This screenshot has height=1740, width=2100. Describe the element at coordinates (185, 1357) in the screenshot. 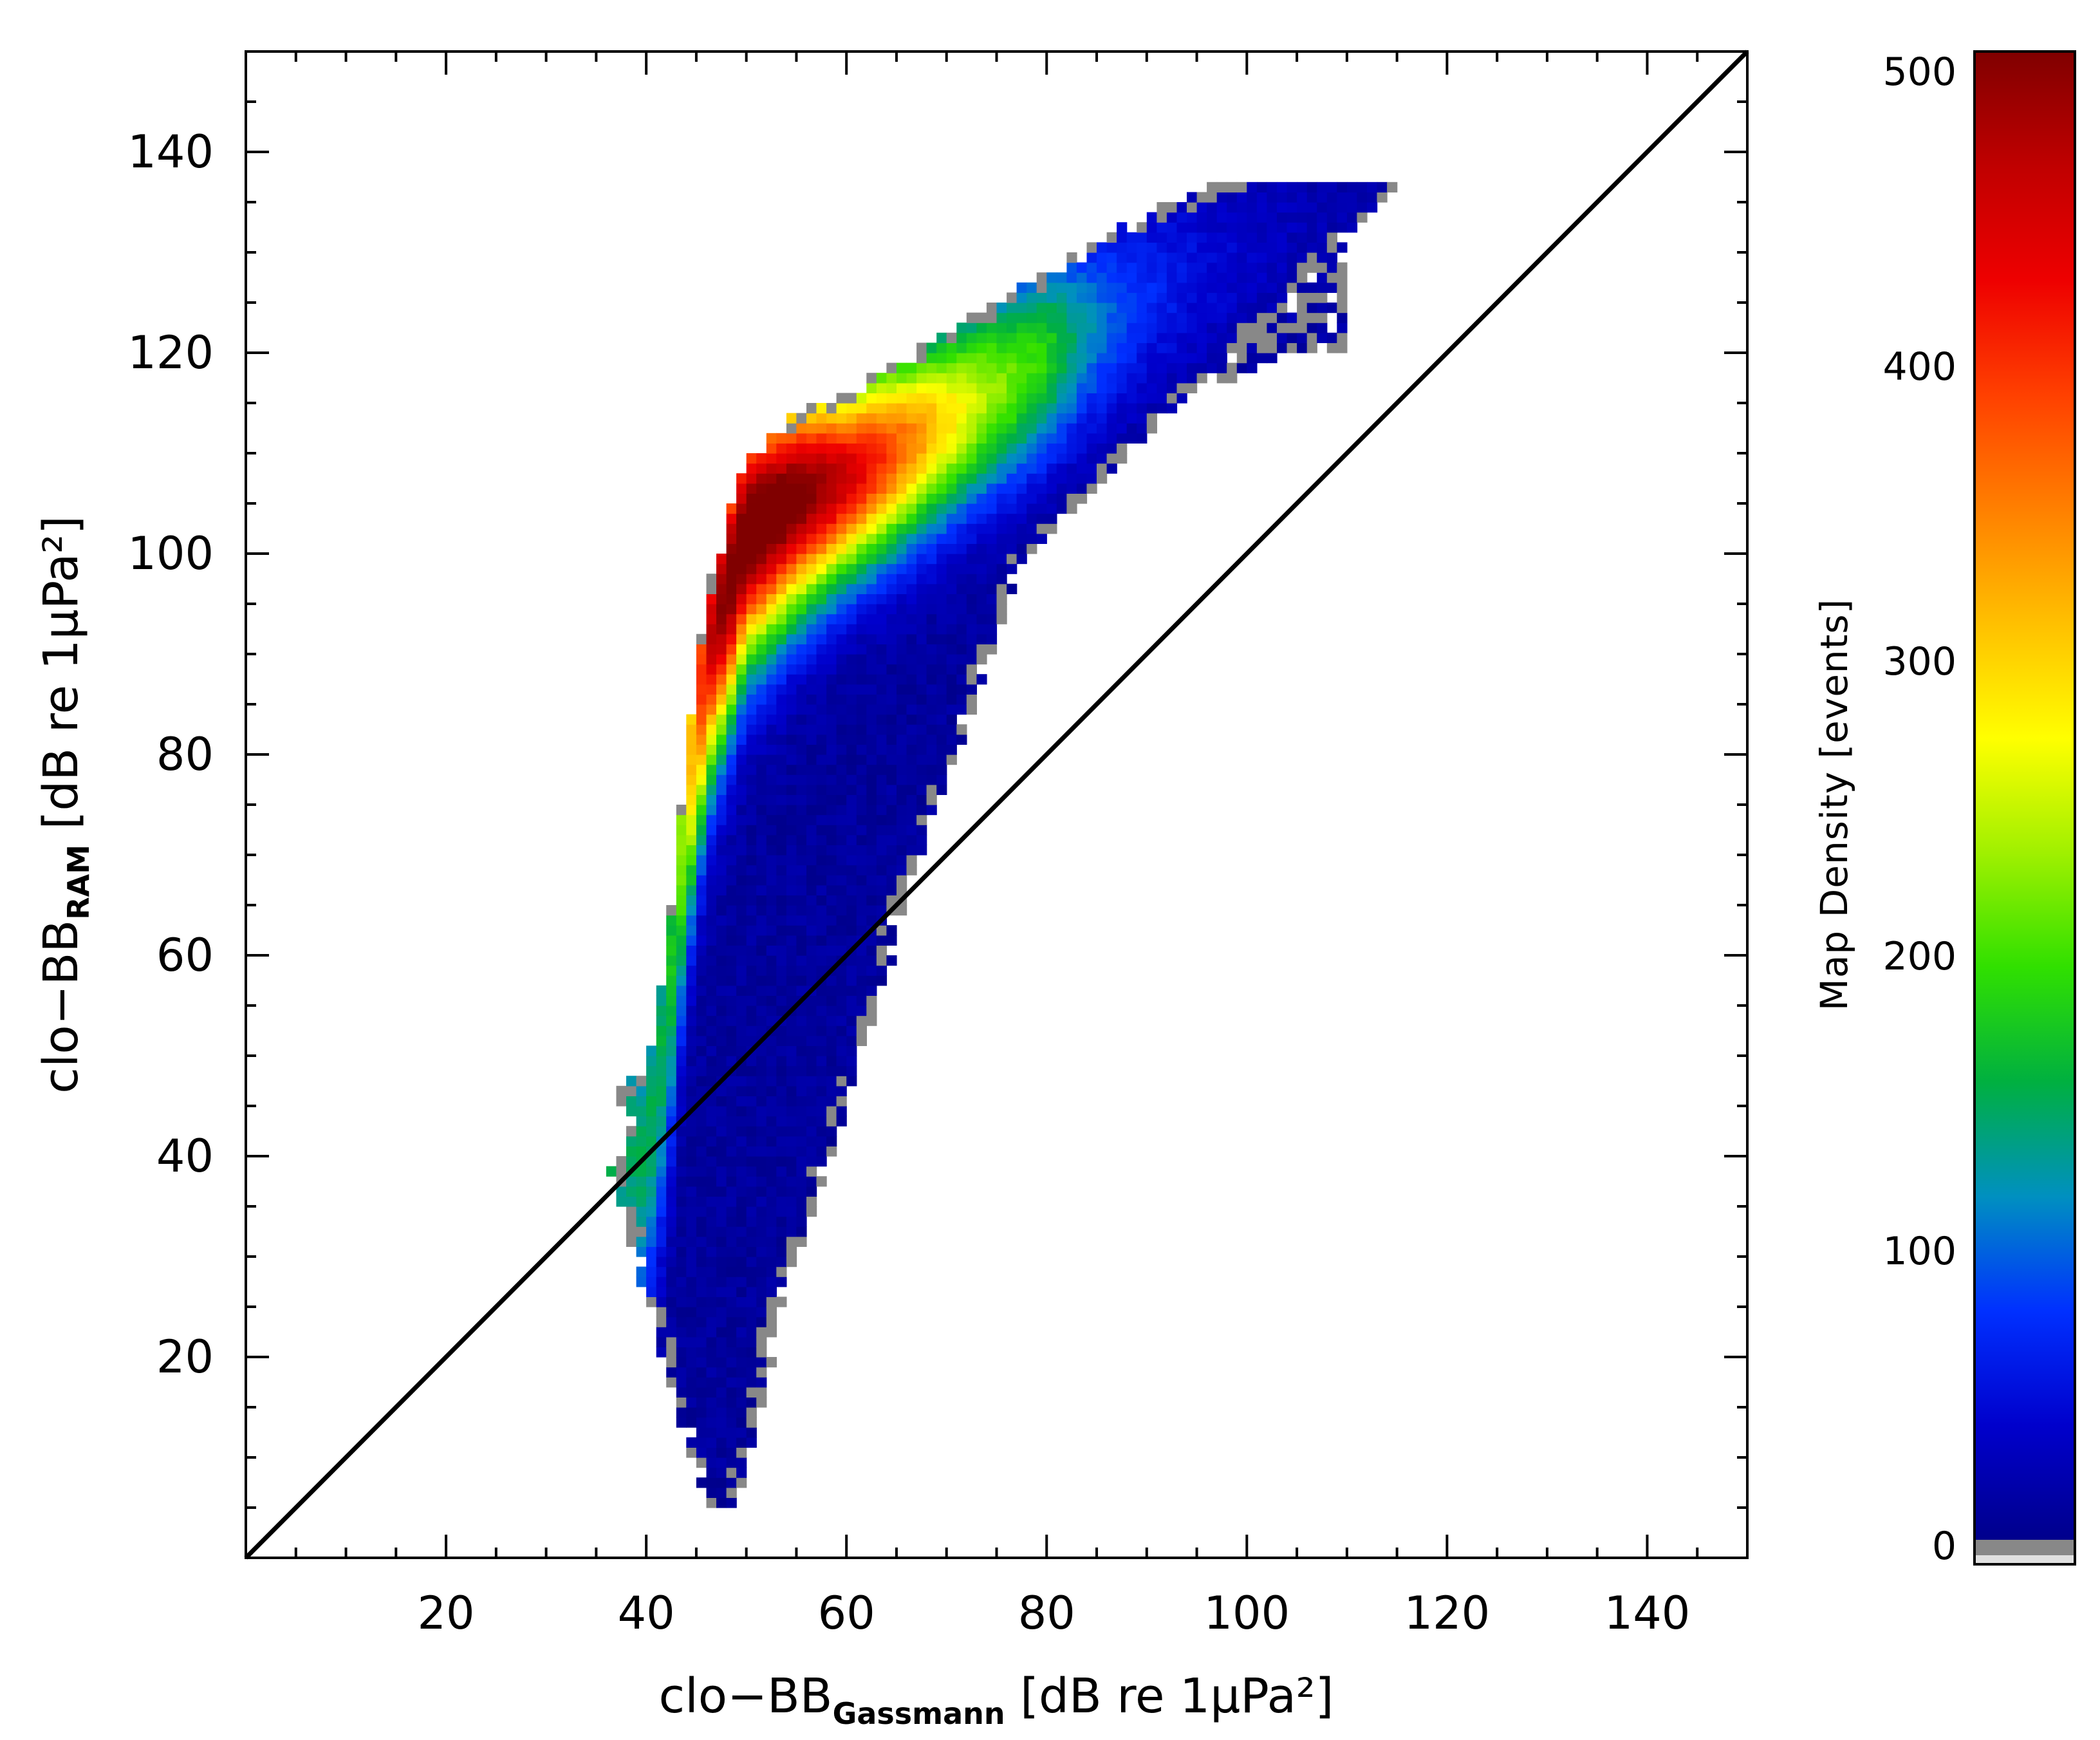

I see `y-tick-label: 20` at that location.